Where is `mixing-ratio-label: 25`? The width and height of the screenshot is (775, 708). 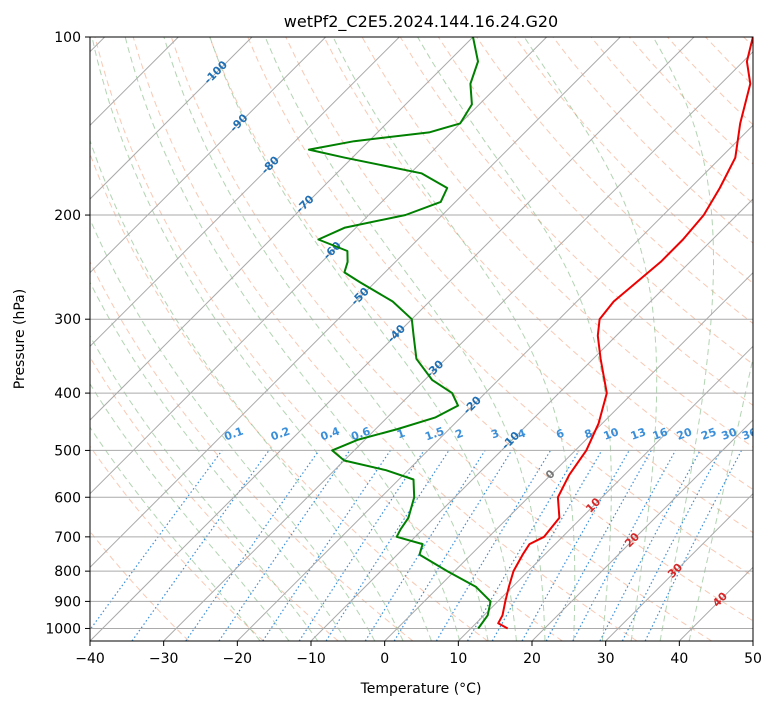 mixing-ratio-label: 25 is located at coordinates (708, 433).